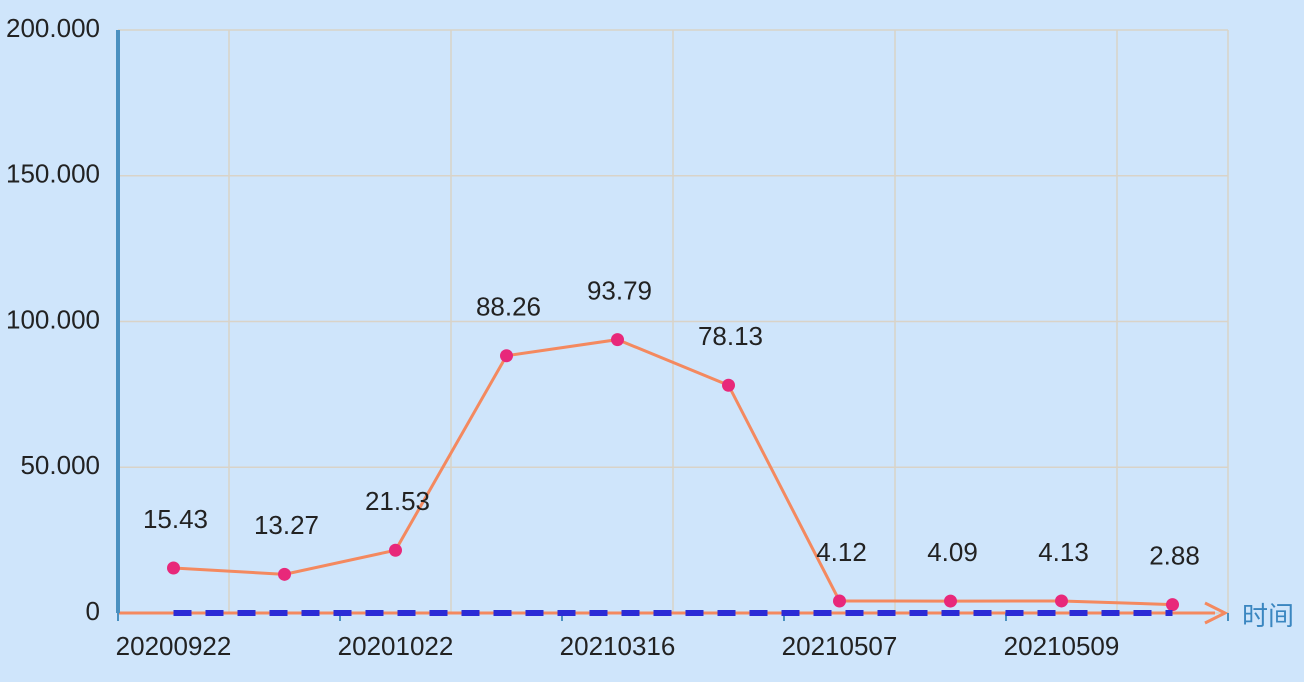 This screenshot has width=1304, height=682. I want to click on x-tick-label: 20210316, so click(618, 646).